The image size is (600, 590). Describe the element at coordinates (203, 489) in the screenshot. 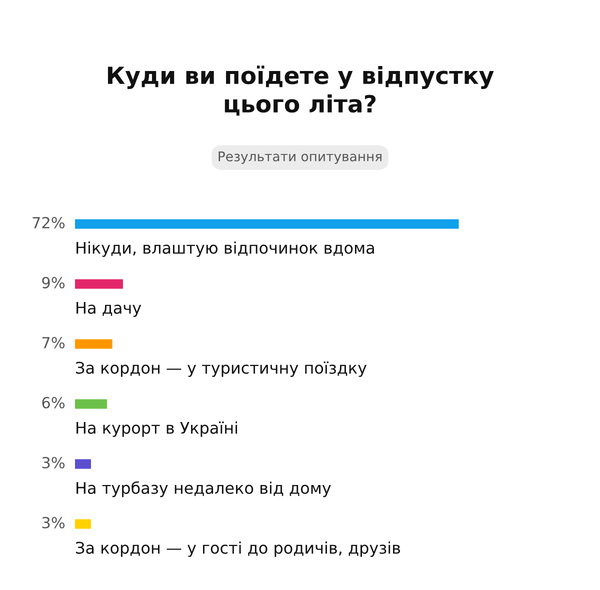

I see `y-tick-label: На турбазу недалеко від дому` at that location.